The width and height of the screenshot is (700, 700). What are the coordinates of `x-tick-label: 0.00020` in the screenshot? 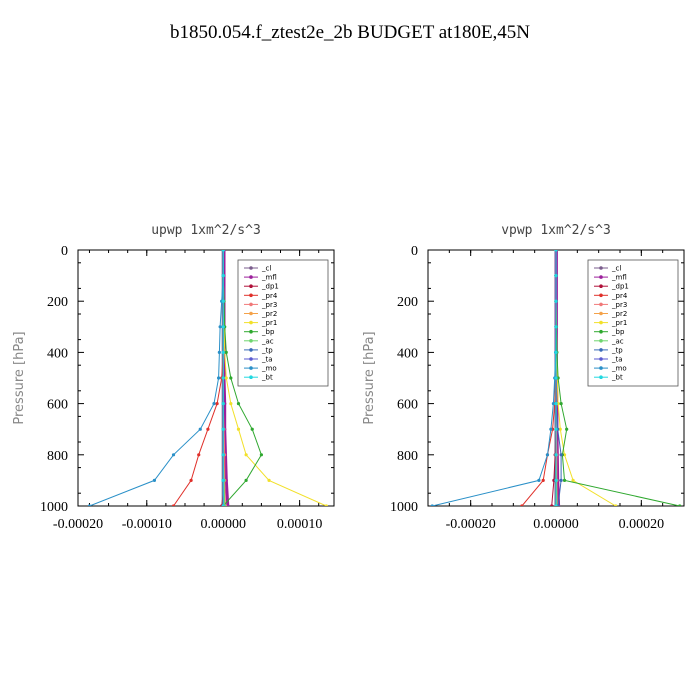 It's located at (642, 524).